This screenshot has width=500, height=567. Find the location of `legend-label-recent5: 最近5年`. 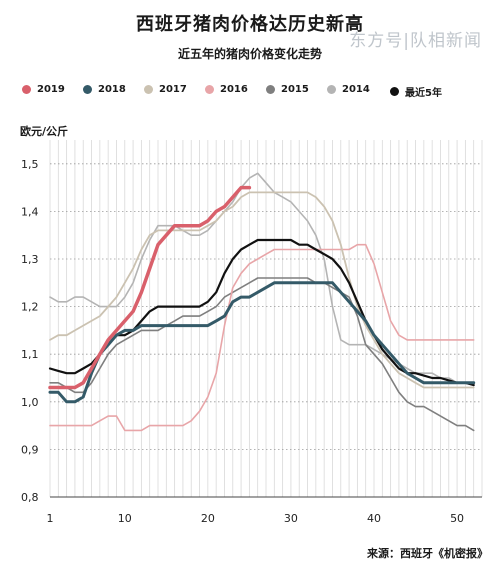

legend-label-recent5: 最近5年 is located at coordinates (423, 93).